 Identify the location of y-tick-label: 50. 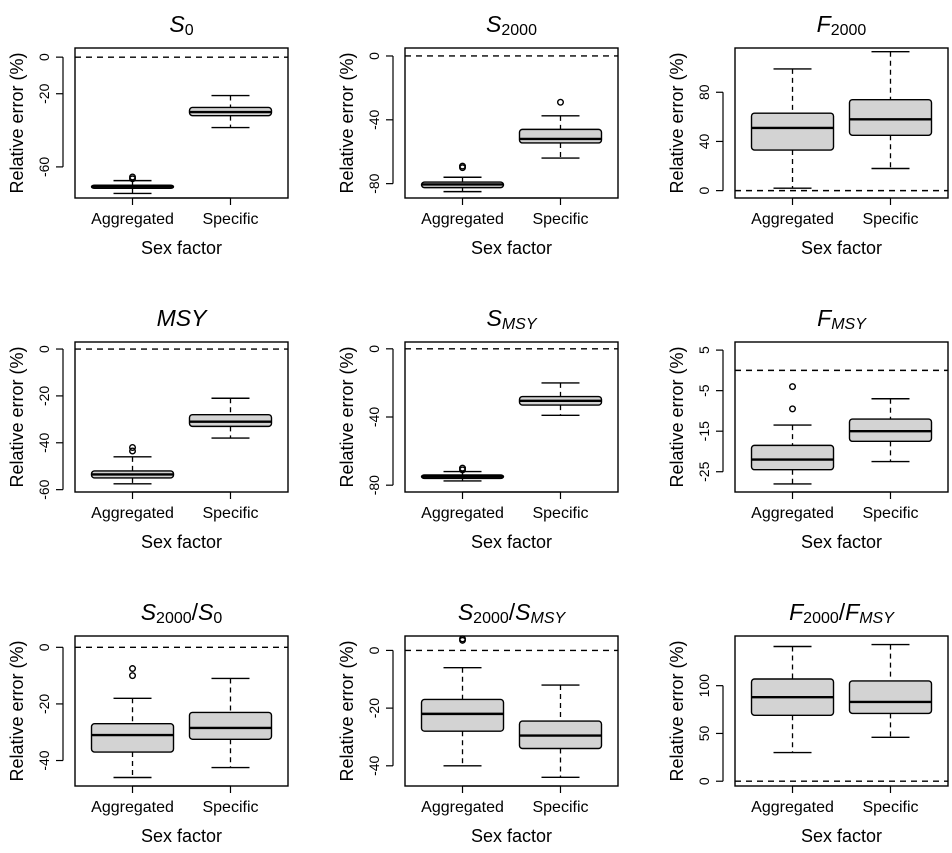
(704, 733).